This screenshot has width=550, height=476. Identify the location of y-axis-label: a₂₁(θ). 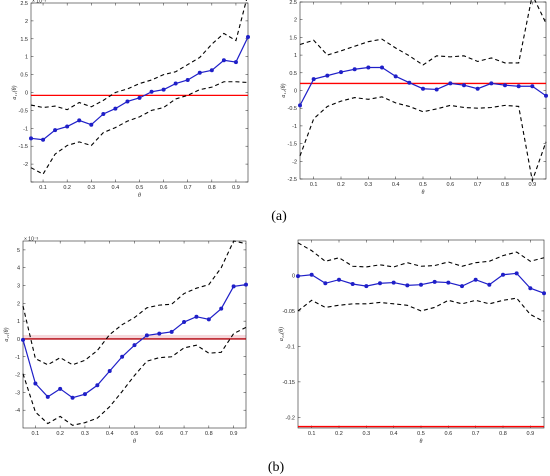
(6, 334).